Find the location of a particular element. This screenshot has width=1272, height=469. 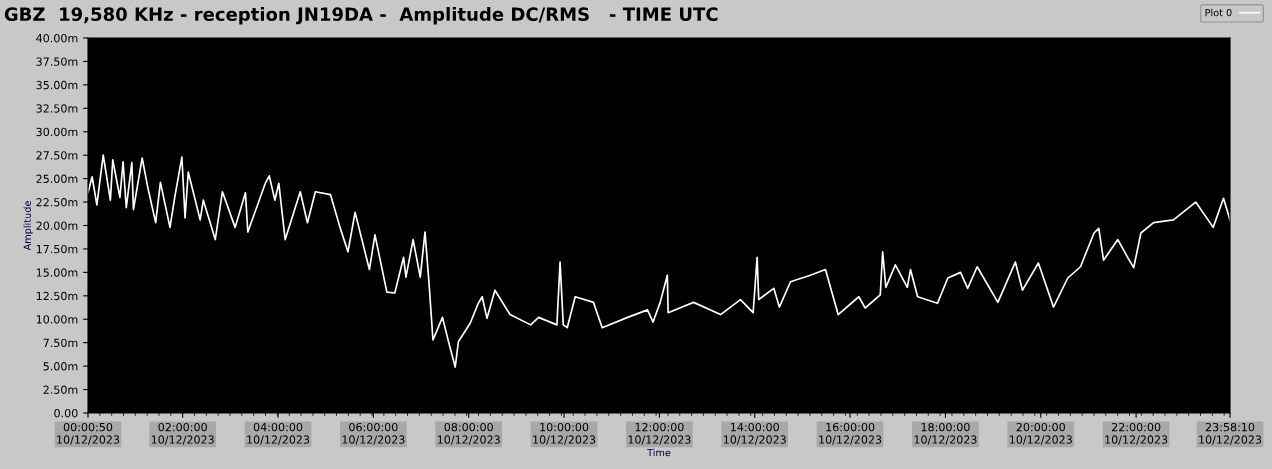

y-tick-label: 27.50m is located at coordinates (57, 155).